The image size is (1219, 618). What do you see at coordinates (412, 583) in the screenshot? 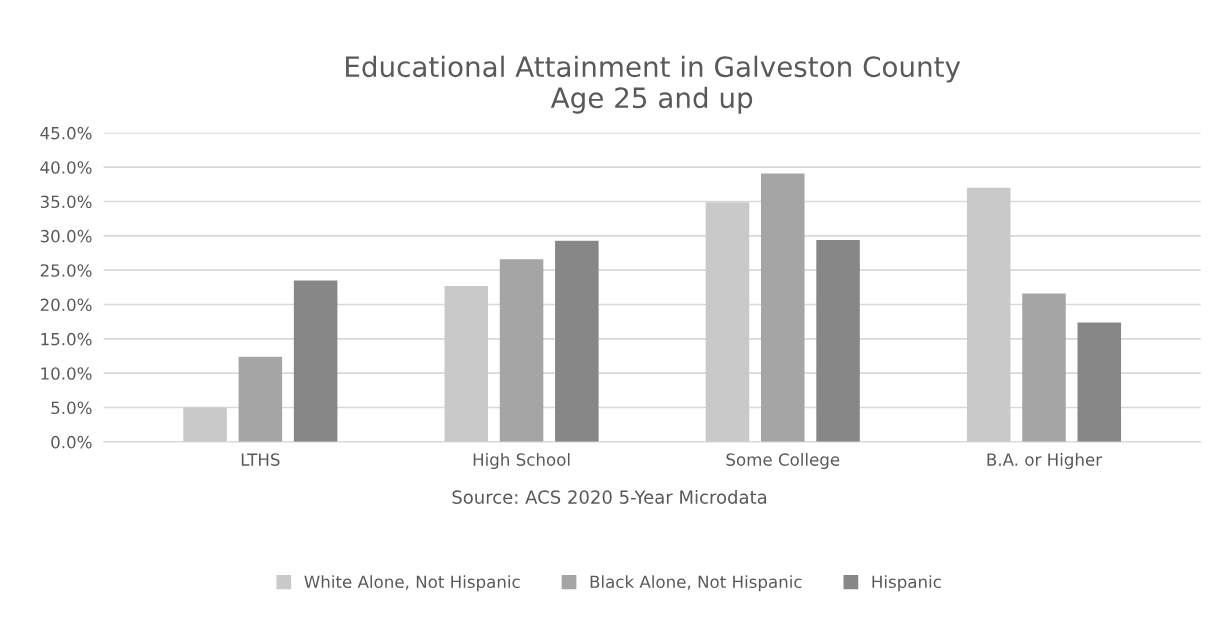
I see `legend-label: White Alone, Not Hispanic` at bounding box center [412, 583].